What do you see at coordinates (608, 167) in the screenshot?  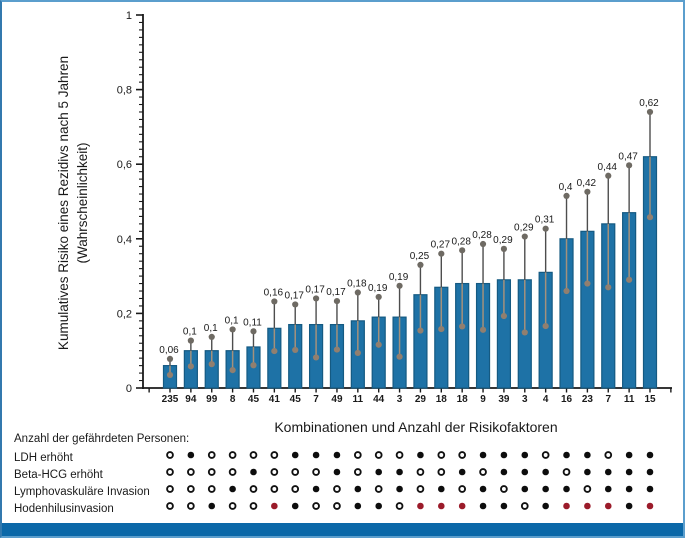 I see `bar-value-label: 0,44` at bounding box center [608, 167].